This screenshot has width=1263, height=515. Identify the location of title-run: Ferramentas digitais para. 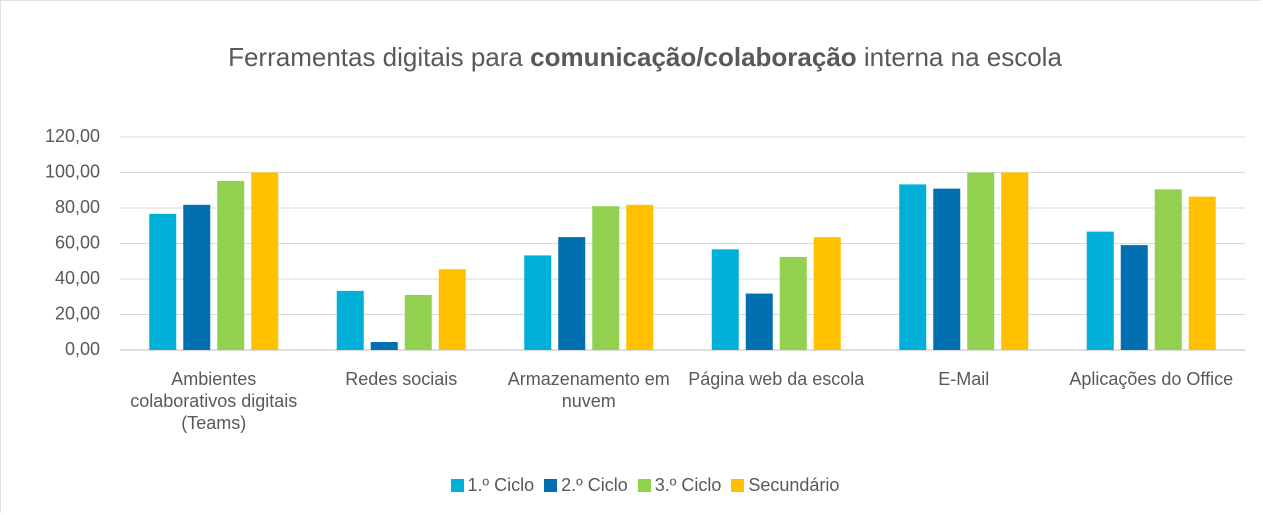
(379, 57).